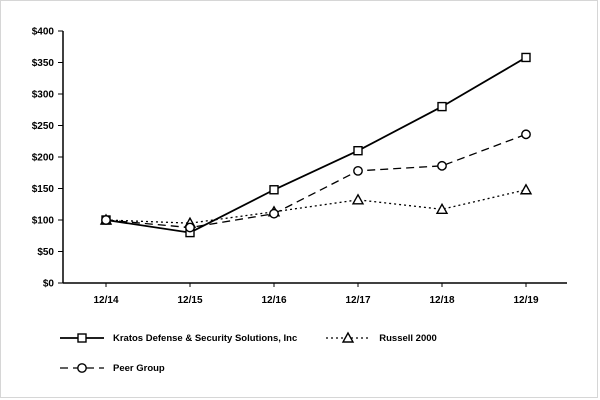 This screenshot has height=400, width=600. I want to click on y-axis-tick-label: $0, so click(49, 284).